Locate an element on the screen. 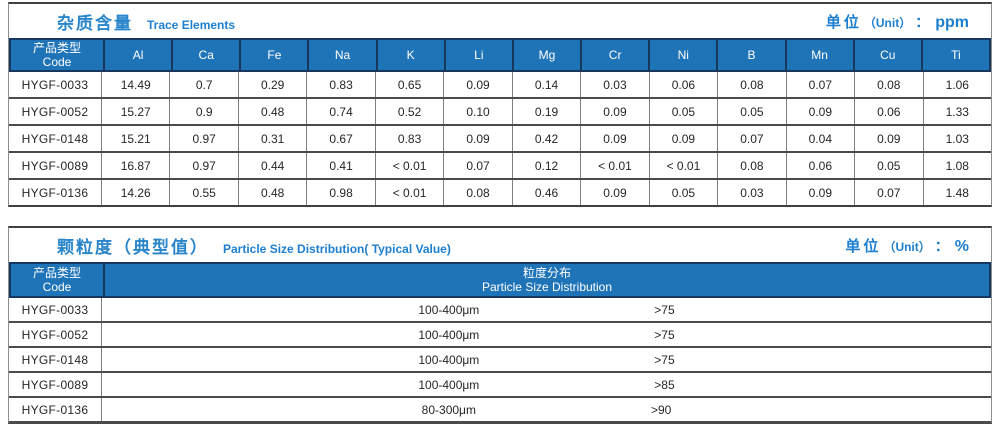 This screenshot has width=1000, height=433. value-cell-na: 0.41 is located at coordinates (340, 165).